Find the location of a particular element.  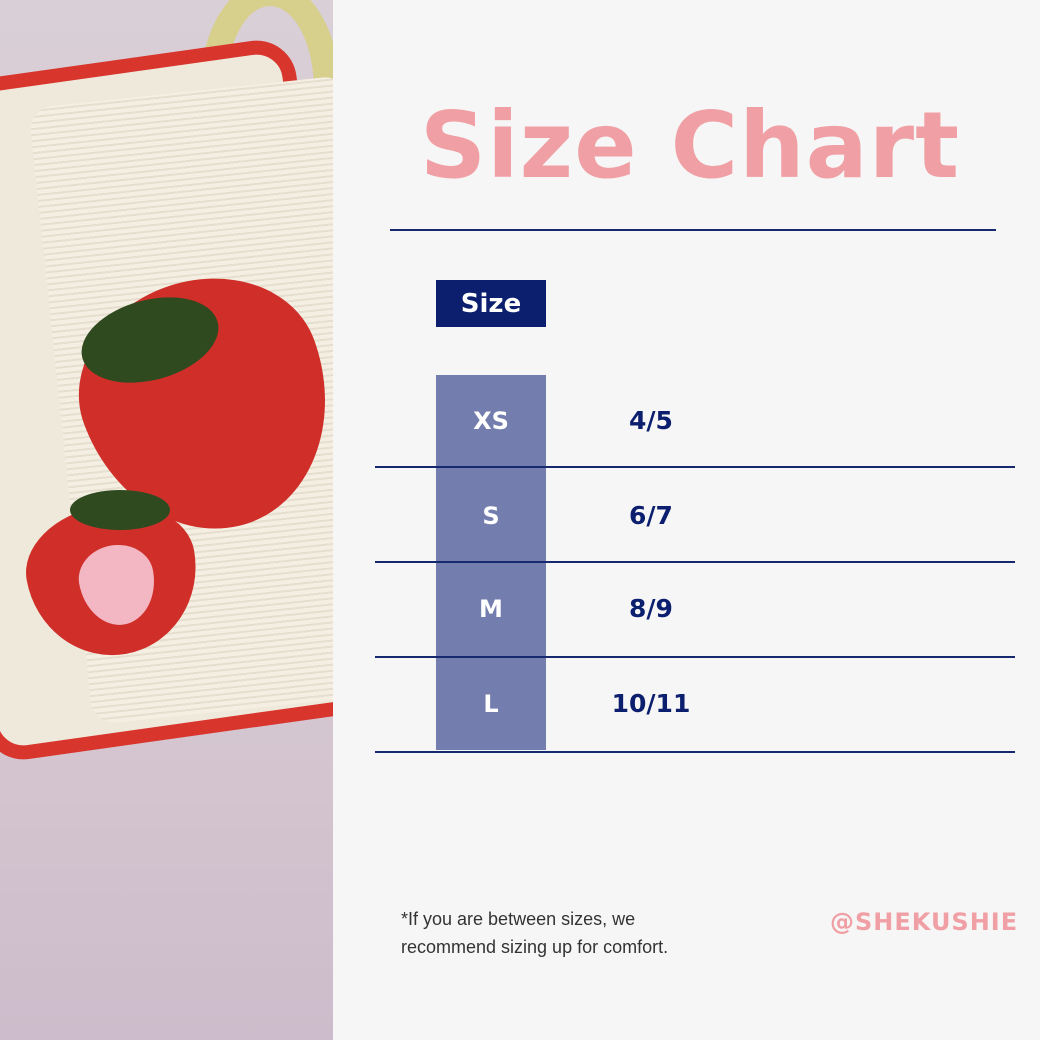

size-cell: L is located at coordinates (491, 703).